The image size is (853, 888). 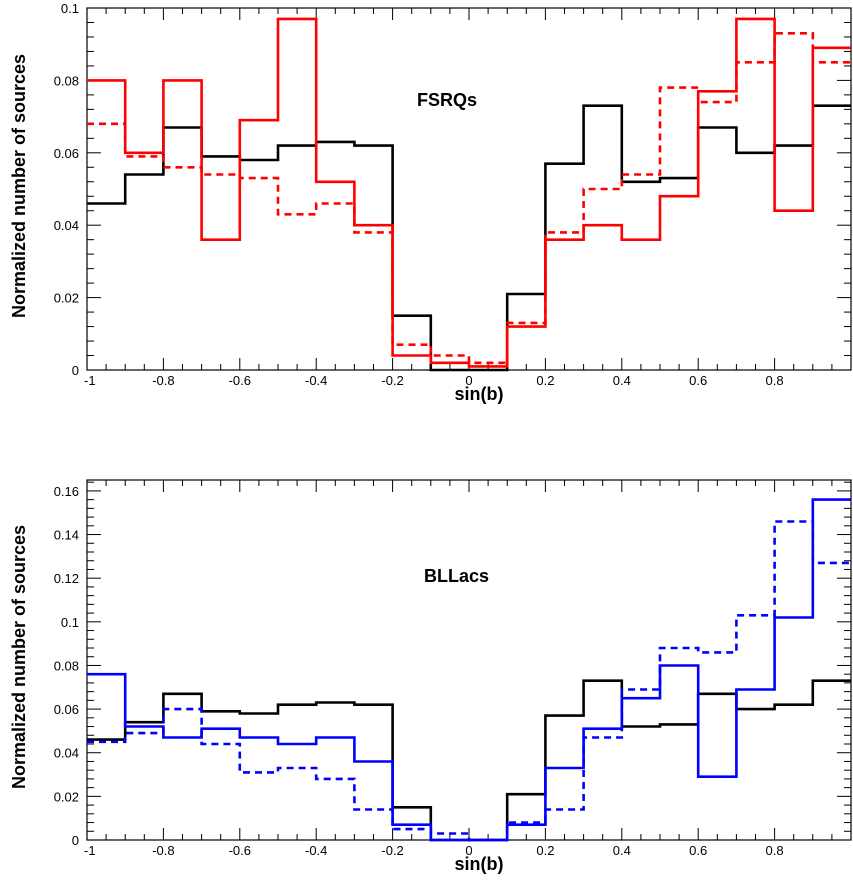 I want to click on y-tick-label: 0.16, so click(x=66, y=491).